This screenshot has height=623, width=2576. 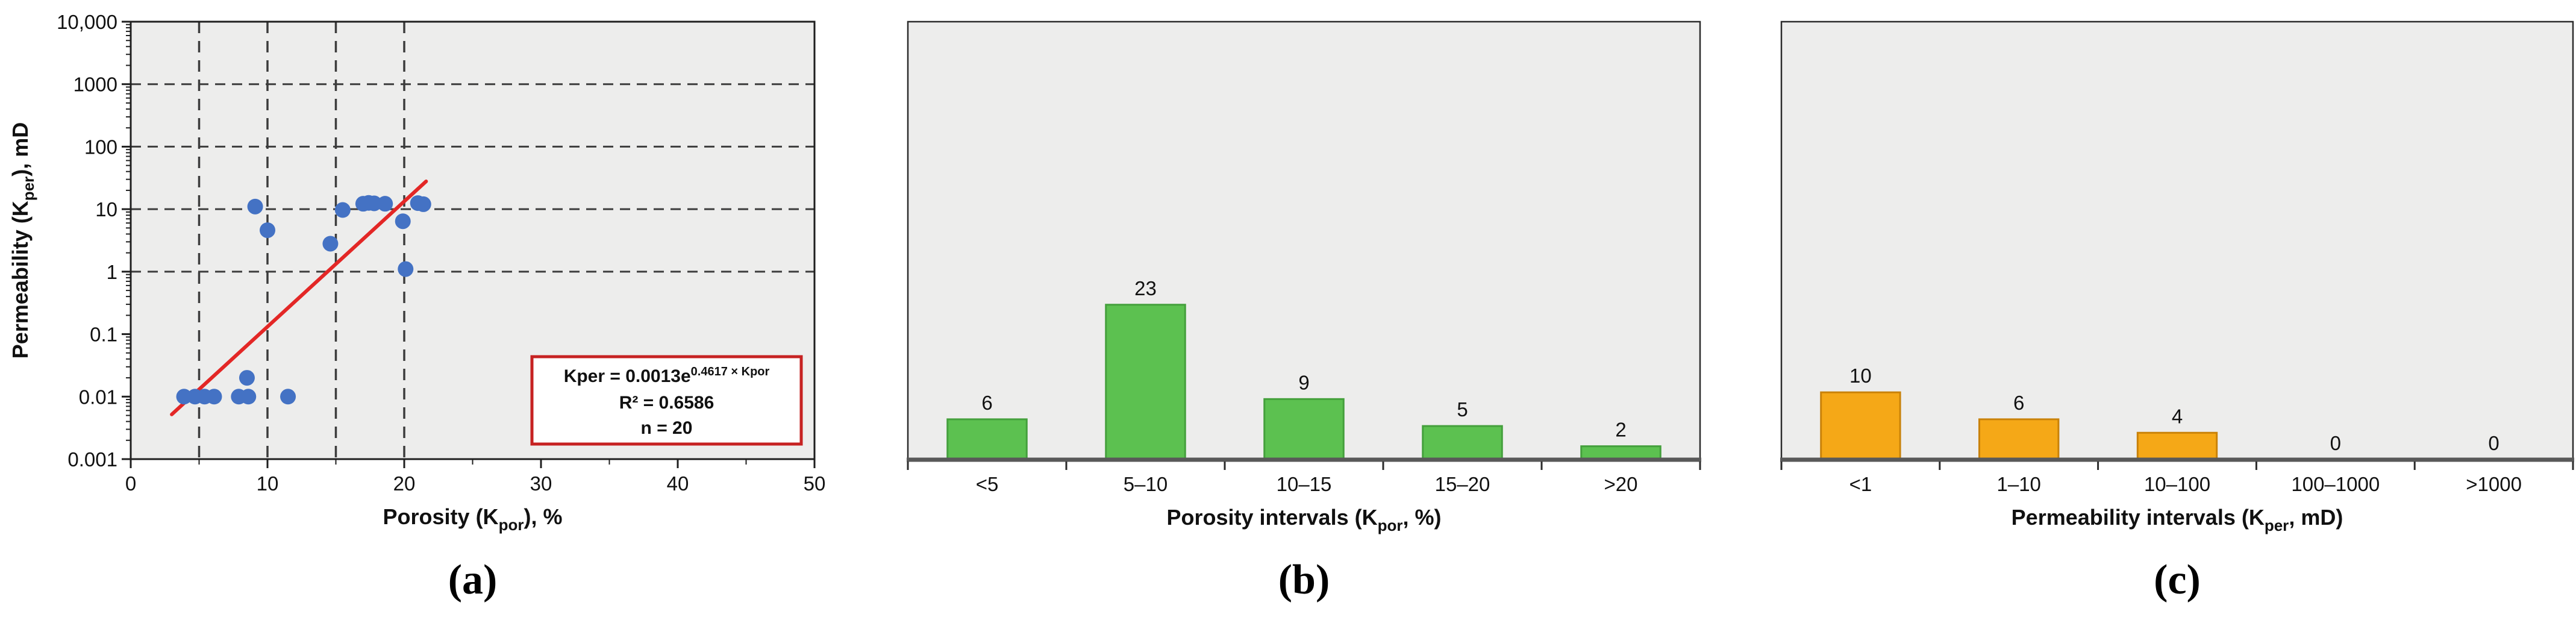 What do you see at coordinates (23, 240) in the screenshot?
I see `y-axis-title: Permeability (Kper), mD` at bounding box center [23, 240].